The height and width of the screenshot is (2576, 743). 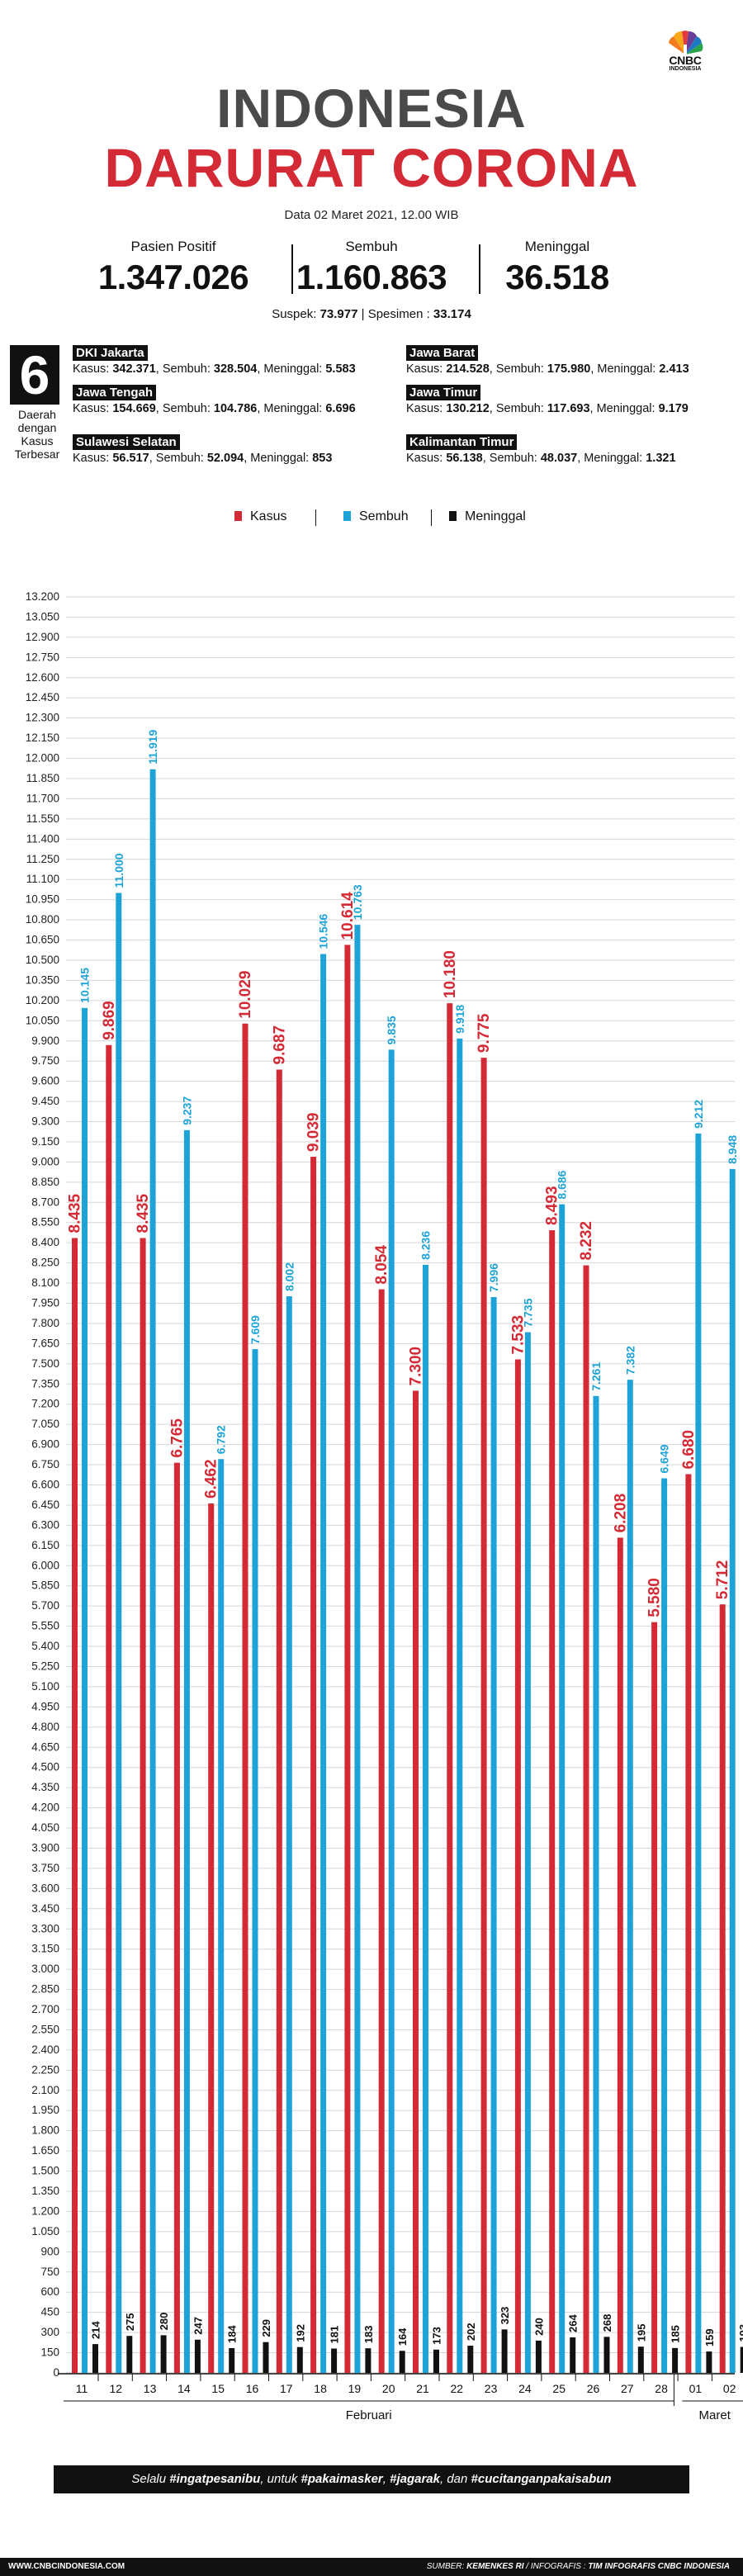 What do you see at coordinates (341, 408) in the screenshot?
I see `meninggal-value: 6.696` at bounding box center [341, 408].